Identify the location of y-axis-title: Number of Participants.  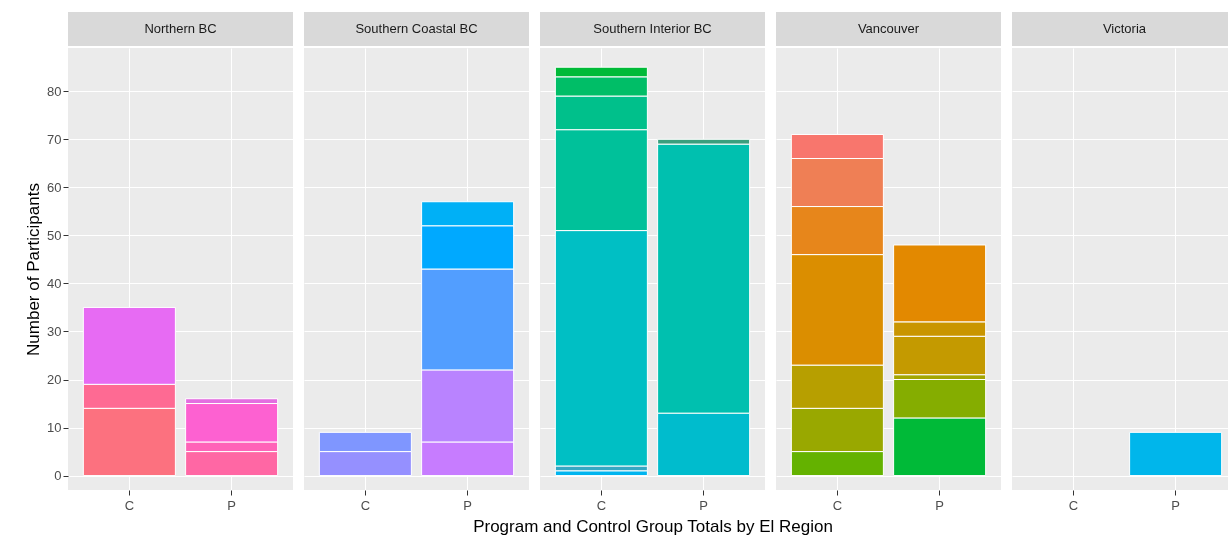
(34, 269).